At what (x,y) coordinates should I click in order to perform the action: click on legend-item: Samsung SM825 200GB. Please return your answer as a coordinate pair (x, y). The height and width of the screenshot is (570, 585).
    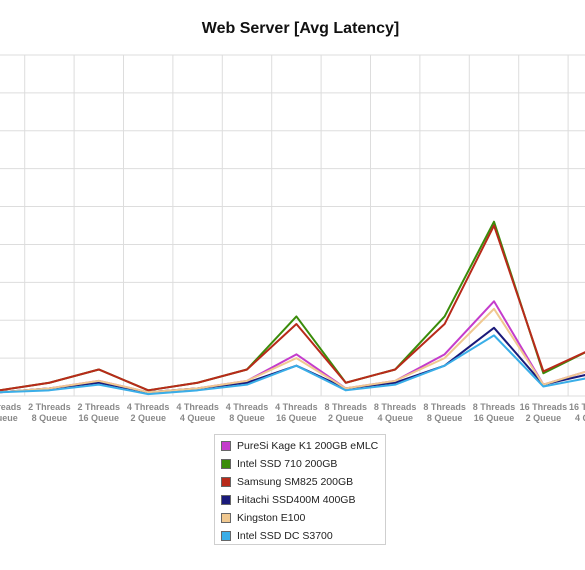
    Looking at the image, I should click on (287, 482).